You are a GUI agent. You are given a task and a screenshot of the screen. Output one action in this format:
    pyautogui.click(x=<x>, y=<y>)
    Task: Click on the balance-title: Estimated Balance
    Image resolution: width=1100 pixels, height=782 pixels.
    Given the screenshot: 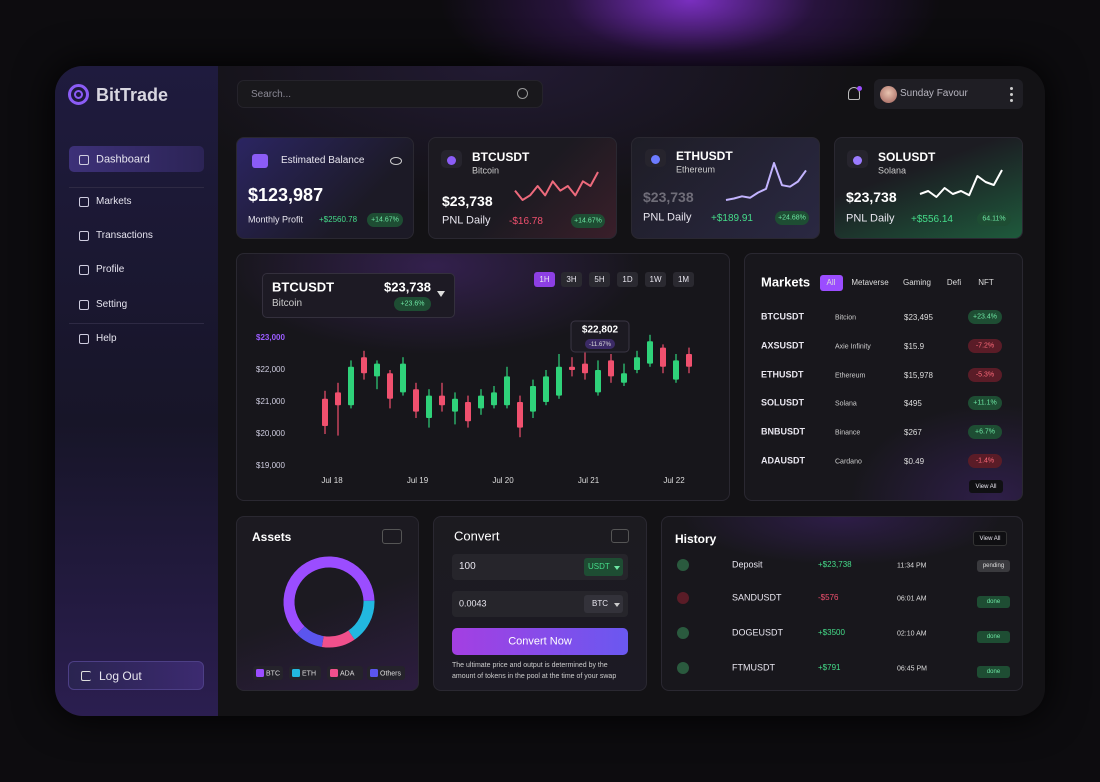 What is the action you would take?
    pyautogui.click(x=323, y=160)
    